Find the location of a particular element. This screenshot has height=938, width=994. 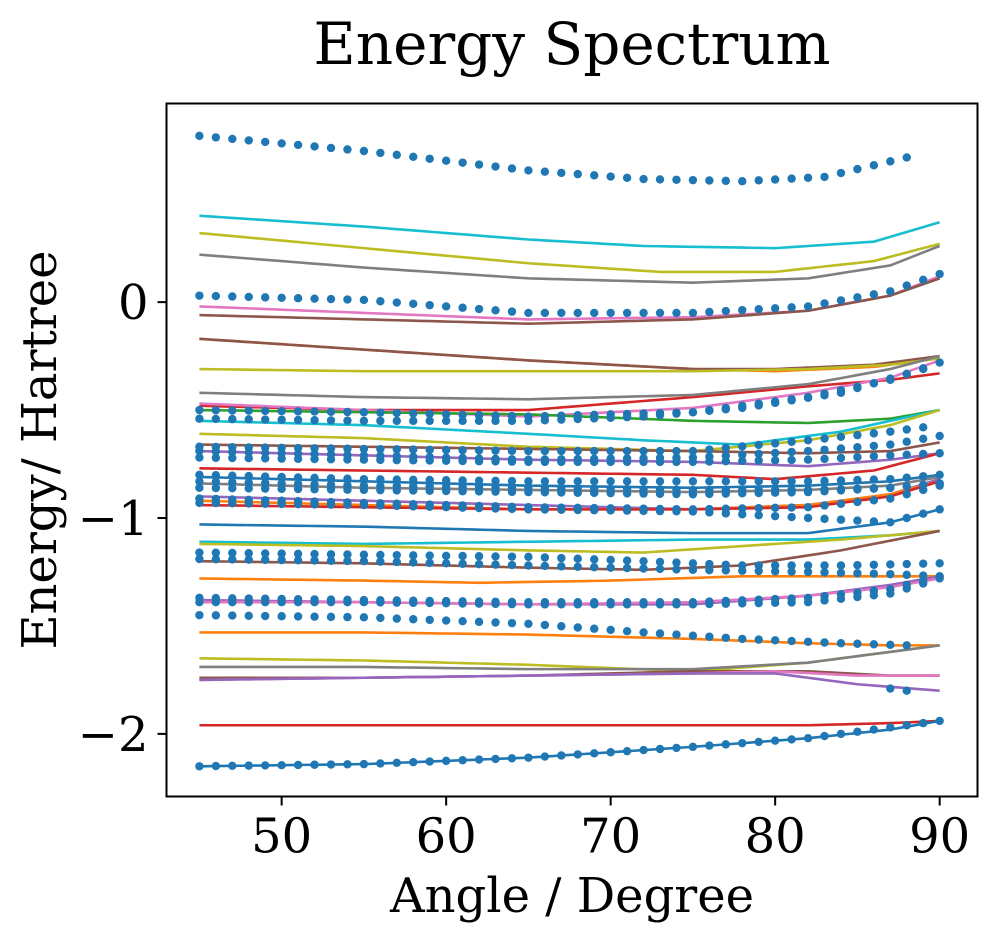

x-axis-label: Angle / Degree is located at coordinates (571, 896).